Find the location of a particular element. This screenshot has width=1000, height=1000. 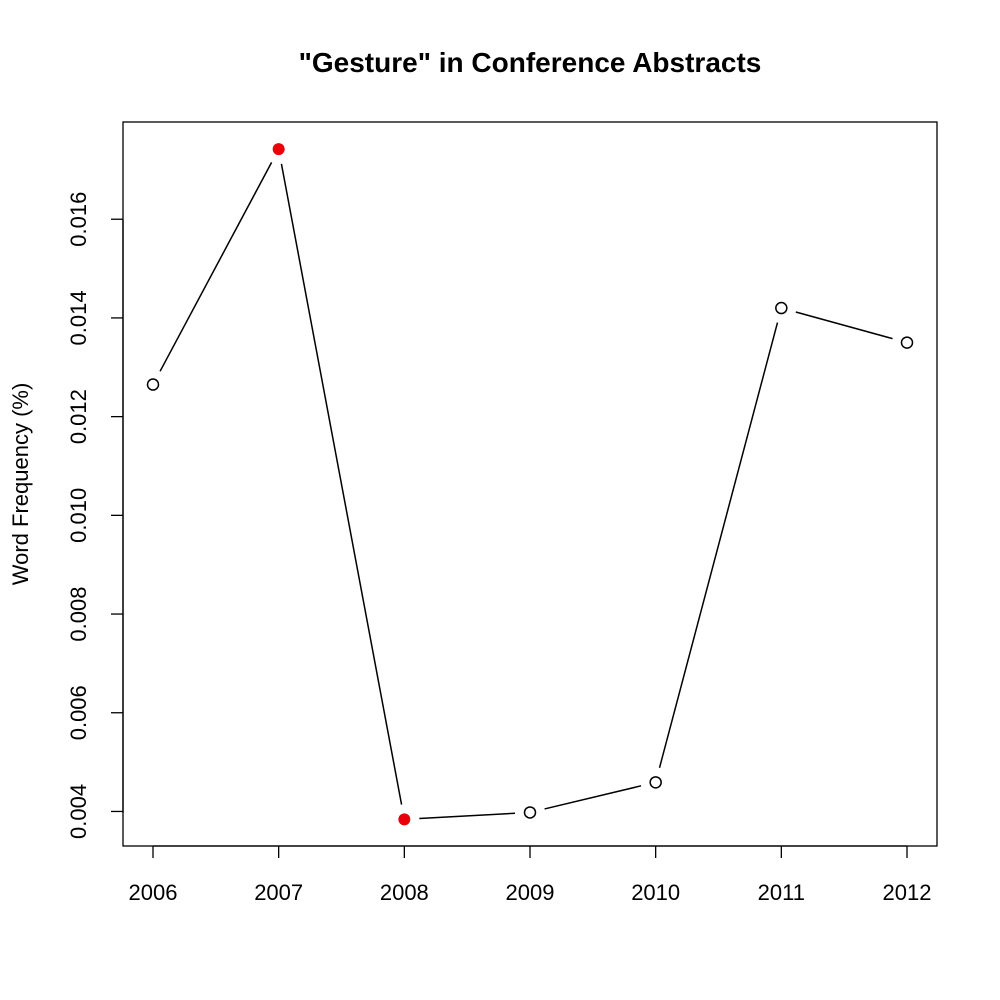

x-tick-label: 2012 is located at coordinates (907, 892).